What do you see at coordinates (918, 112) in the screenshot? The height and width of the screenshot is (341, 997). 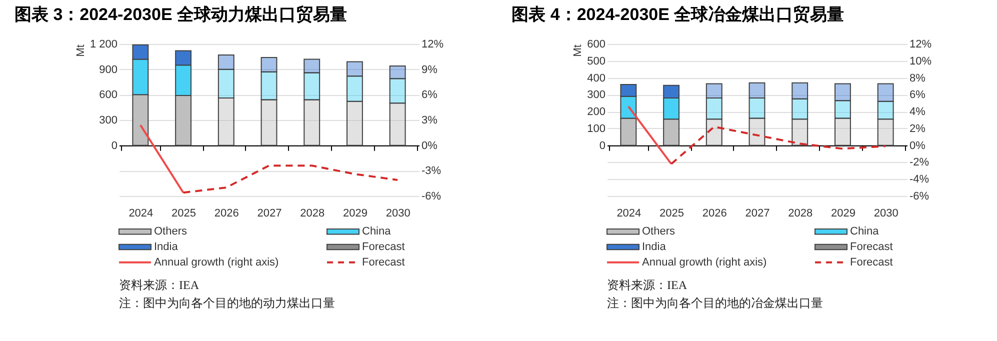 I see `y2-tick-label: 4%` at bounding box center [918, 112].